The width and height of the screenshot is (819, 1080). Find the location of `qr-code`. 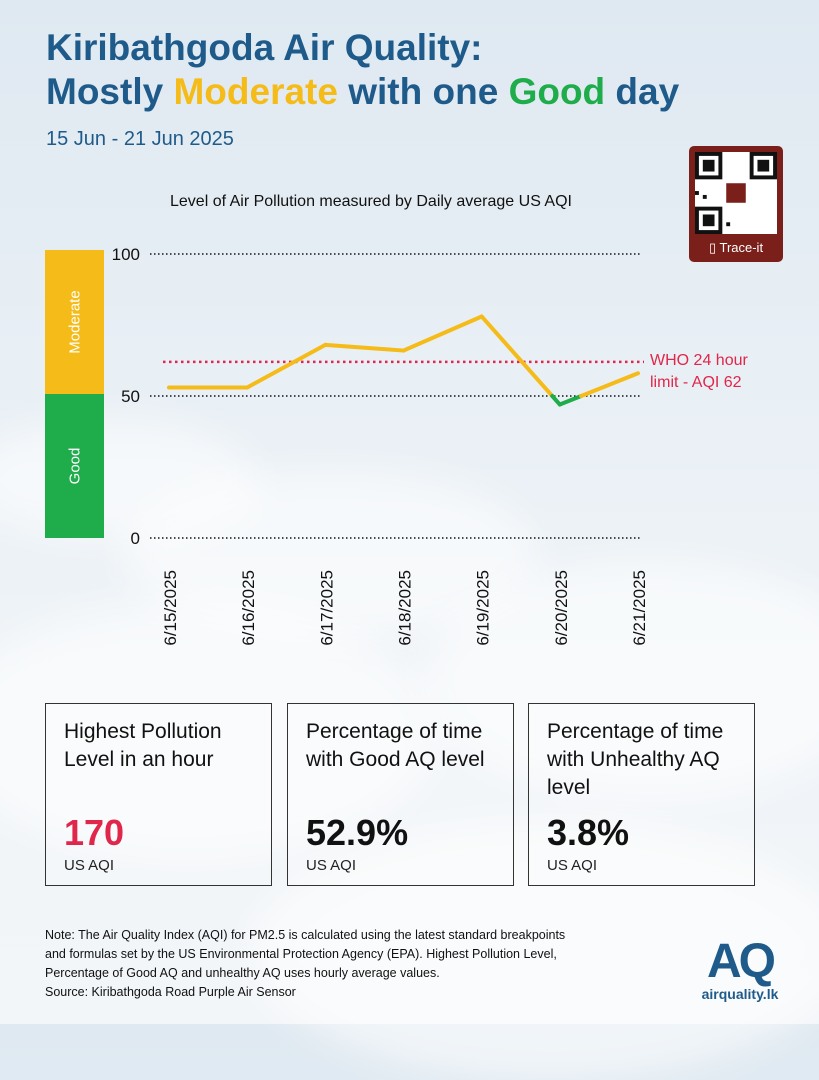

qr-code is located at coordinates (736, 193).